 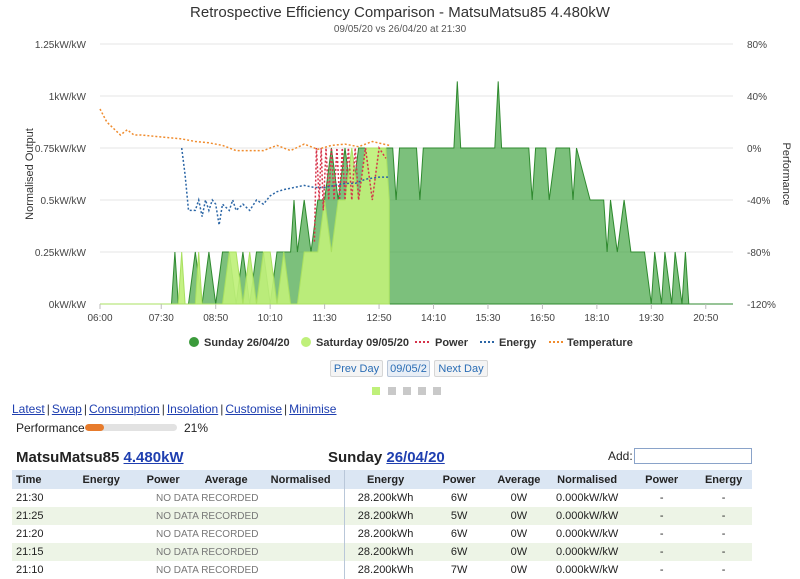 What do you see at coordinates (693, 456) in the screenshot?
I see `add-input` at bounding box center [693, 456].